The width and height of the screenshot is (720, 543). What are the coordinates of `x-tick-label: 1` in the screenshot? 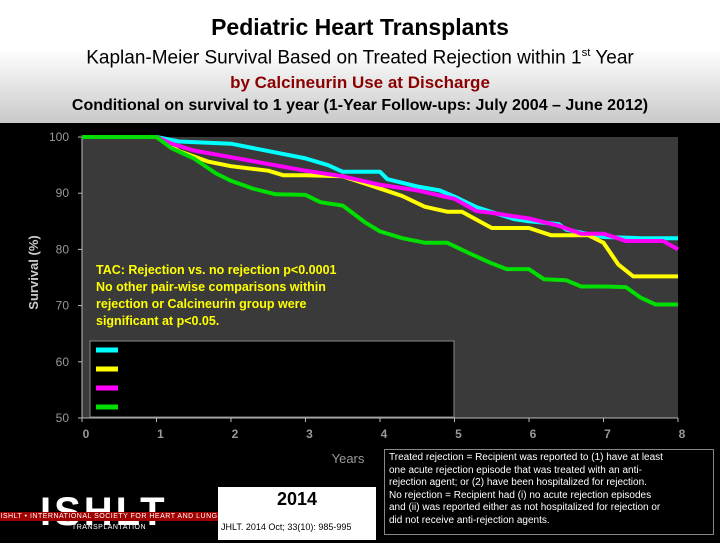 It's located at (160, 434).